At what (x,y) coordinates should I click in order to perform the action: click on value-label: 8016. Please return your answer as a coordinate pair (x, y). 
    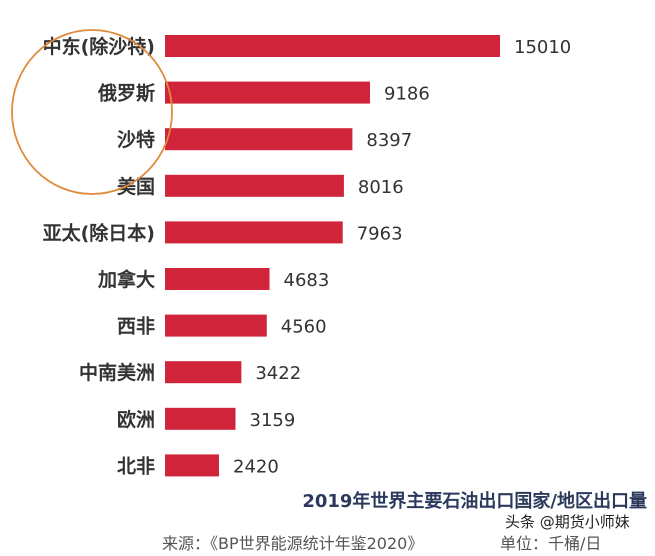
    Looking at the image, I should click on (381, 187).